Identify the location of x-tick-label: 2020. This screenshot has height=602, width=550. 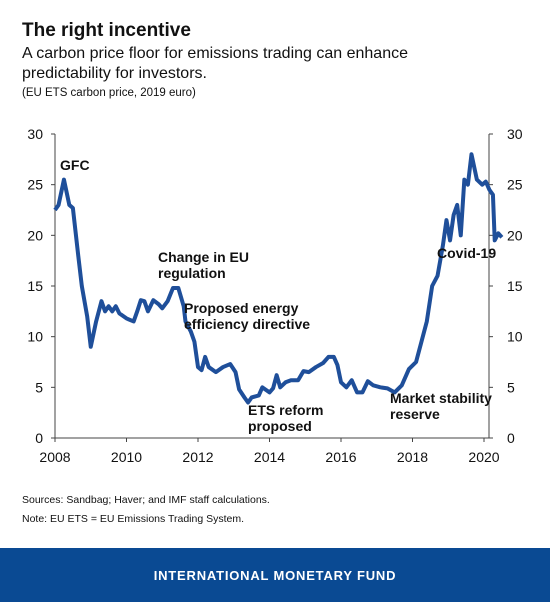
(483, 457).